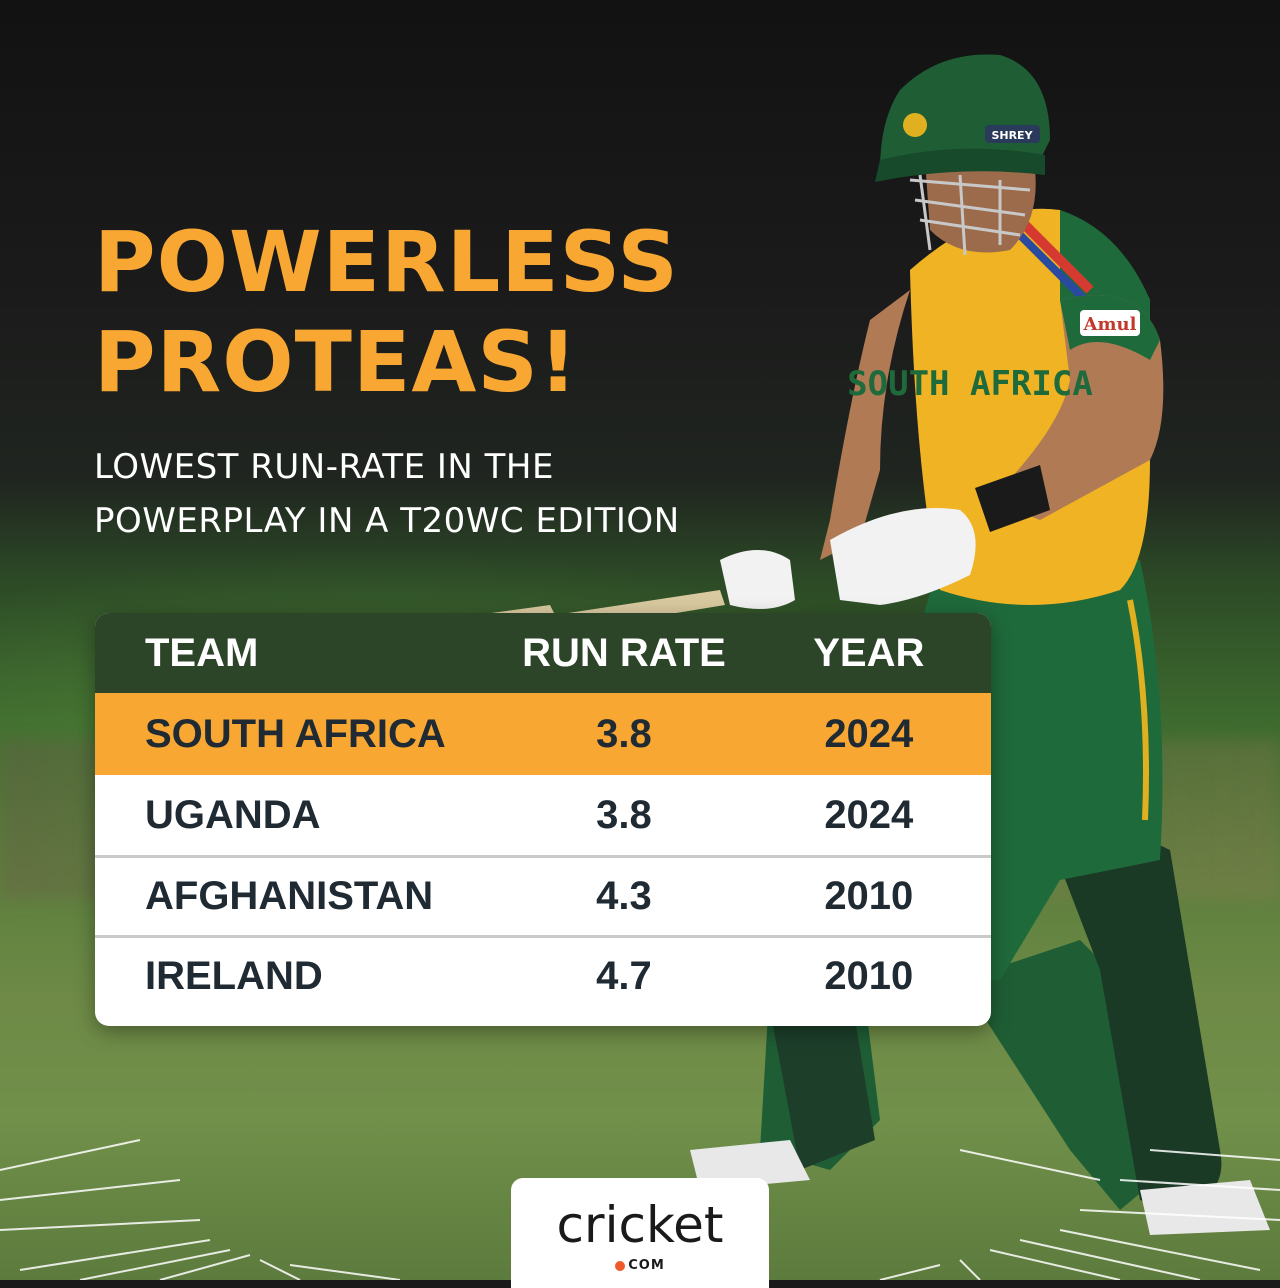  I want to click on decorative-rays, so click(640, 1209).